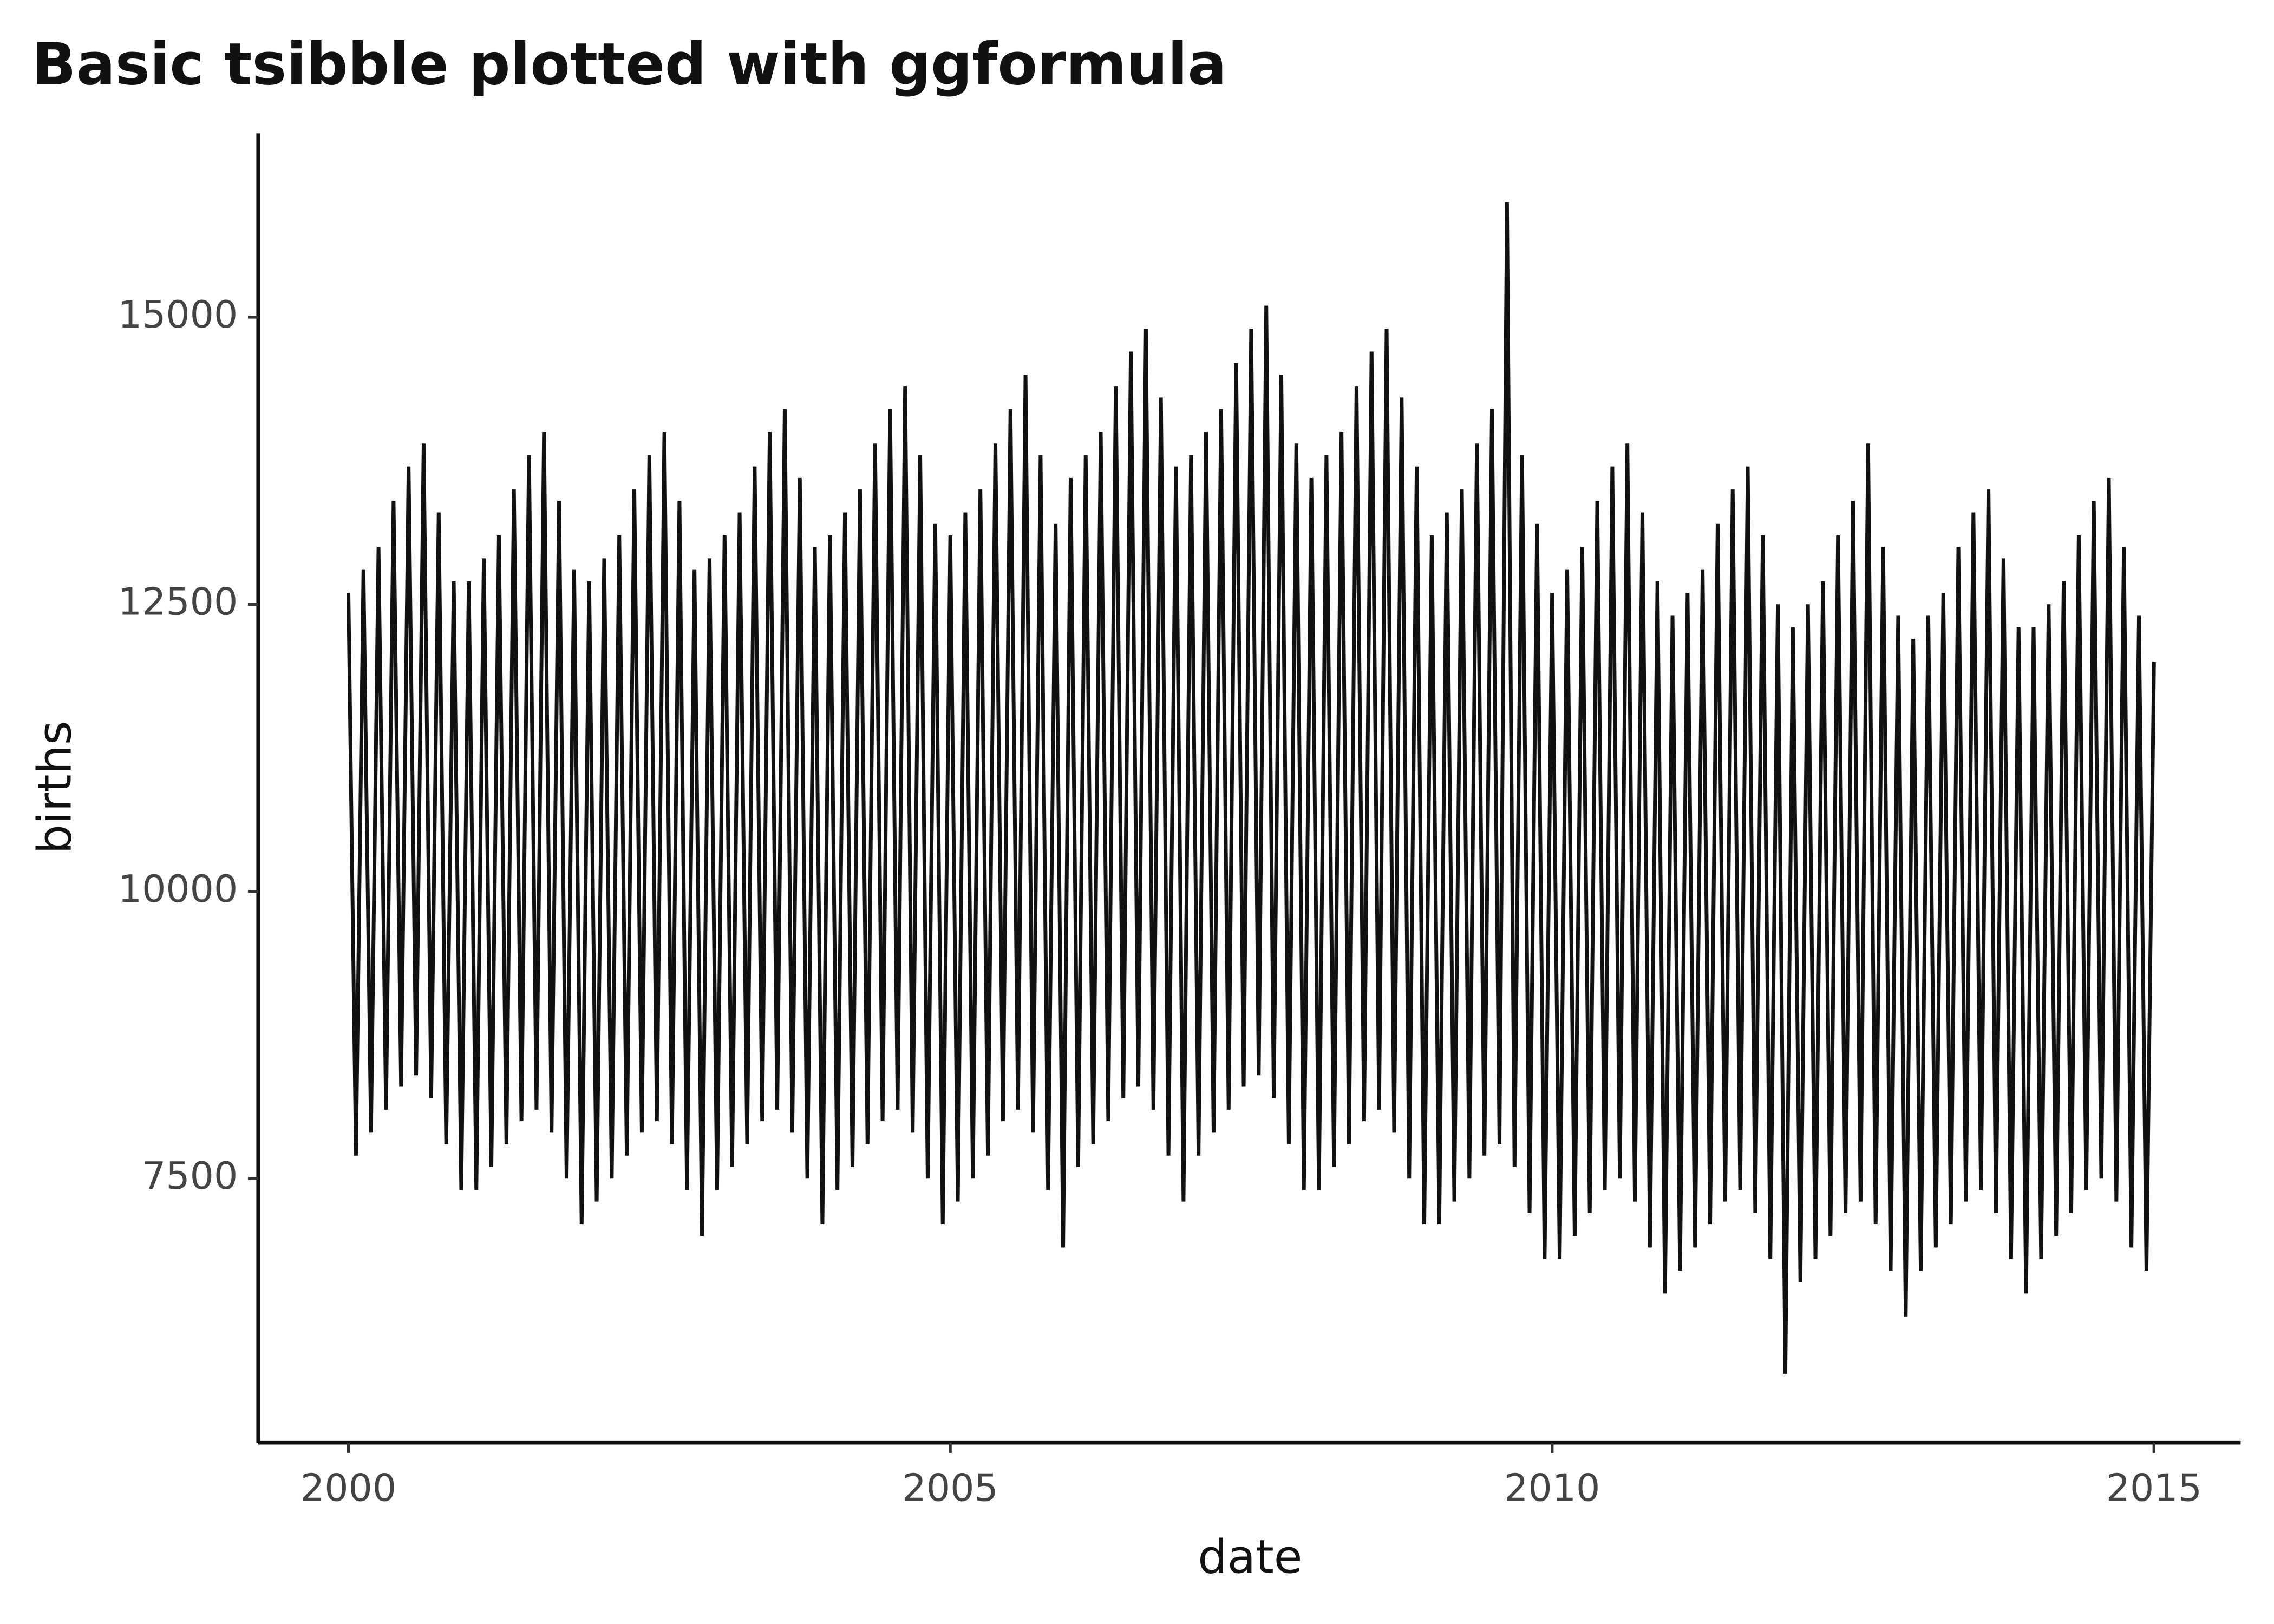  What do you see at coordinates (178, 889) in the screenshot?
I see `y-tick-label: 10000` at bounding box center [178, 889].